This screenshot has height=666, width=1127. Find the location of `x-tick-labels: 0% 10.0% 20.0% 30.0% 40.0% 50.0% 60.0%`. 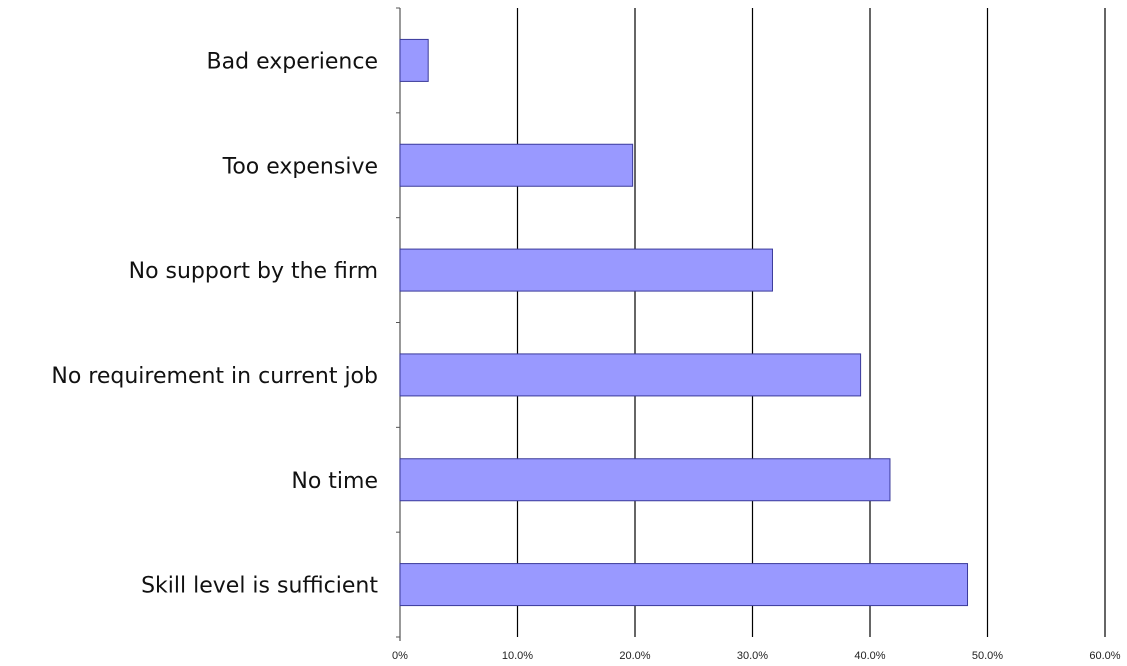

x-tick-labels: 0% 10.0% 20.0% 30.0% 40.0% 50.0% 60.0% is located at coordinates (756, 656).